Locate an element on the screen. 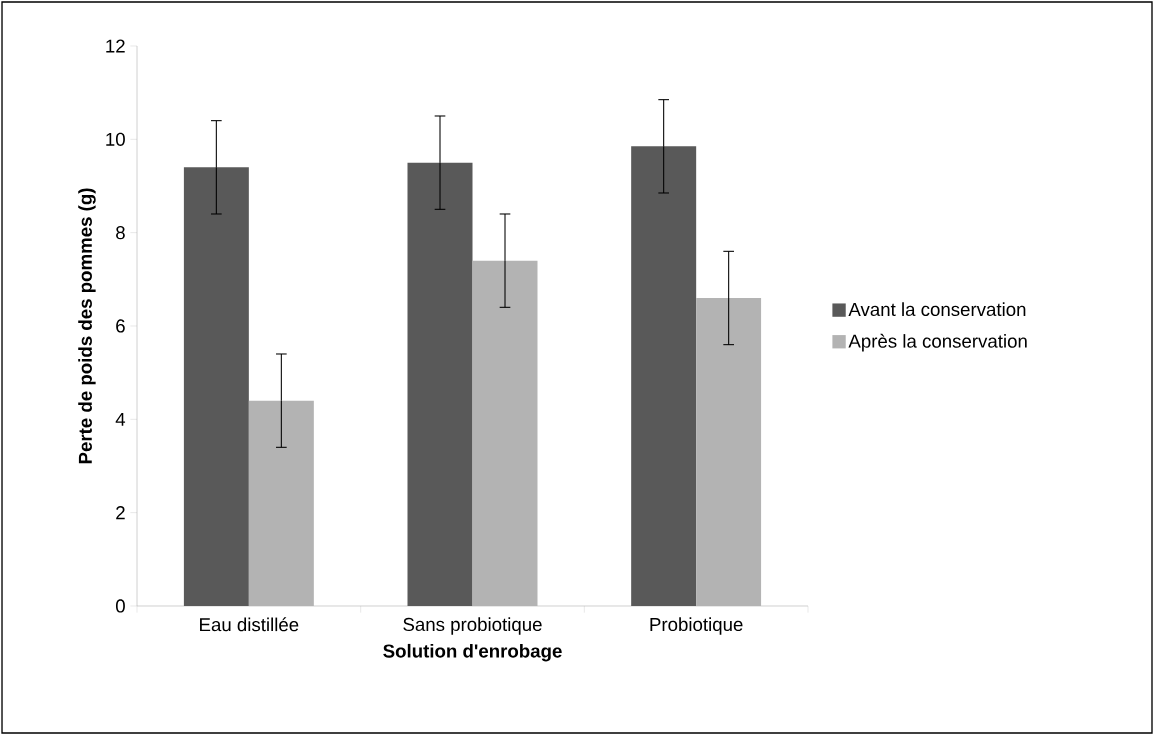  y-tick-label: 2 is located at coordinates (120, 513).